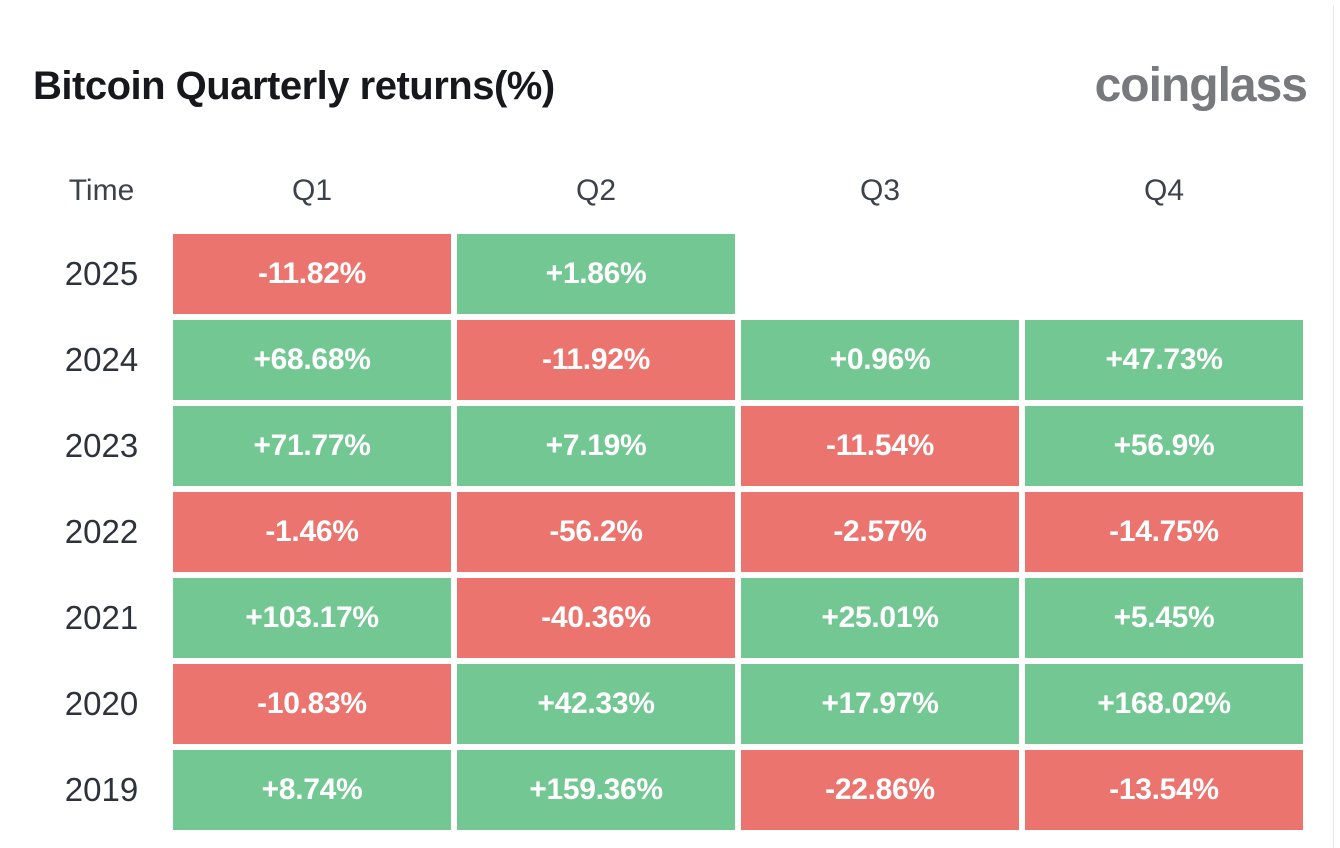 The width and height of the screenshot is (1340, 848). What do you see at coordinates (596, 790) in the screenshot?
I see `return-cell: +159.36%` at bounding box center [596, 790].